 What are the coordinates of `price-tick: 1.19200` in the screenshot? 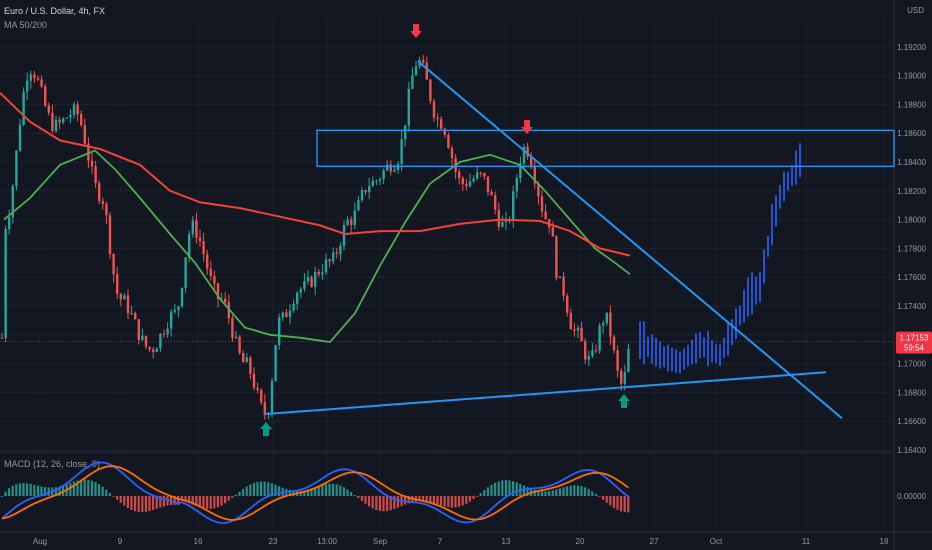 It's located at (911, 47).